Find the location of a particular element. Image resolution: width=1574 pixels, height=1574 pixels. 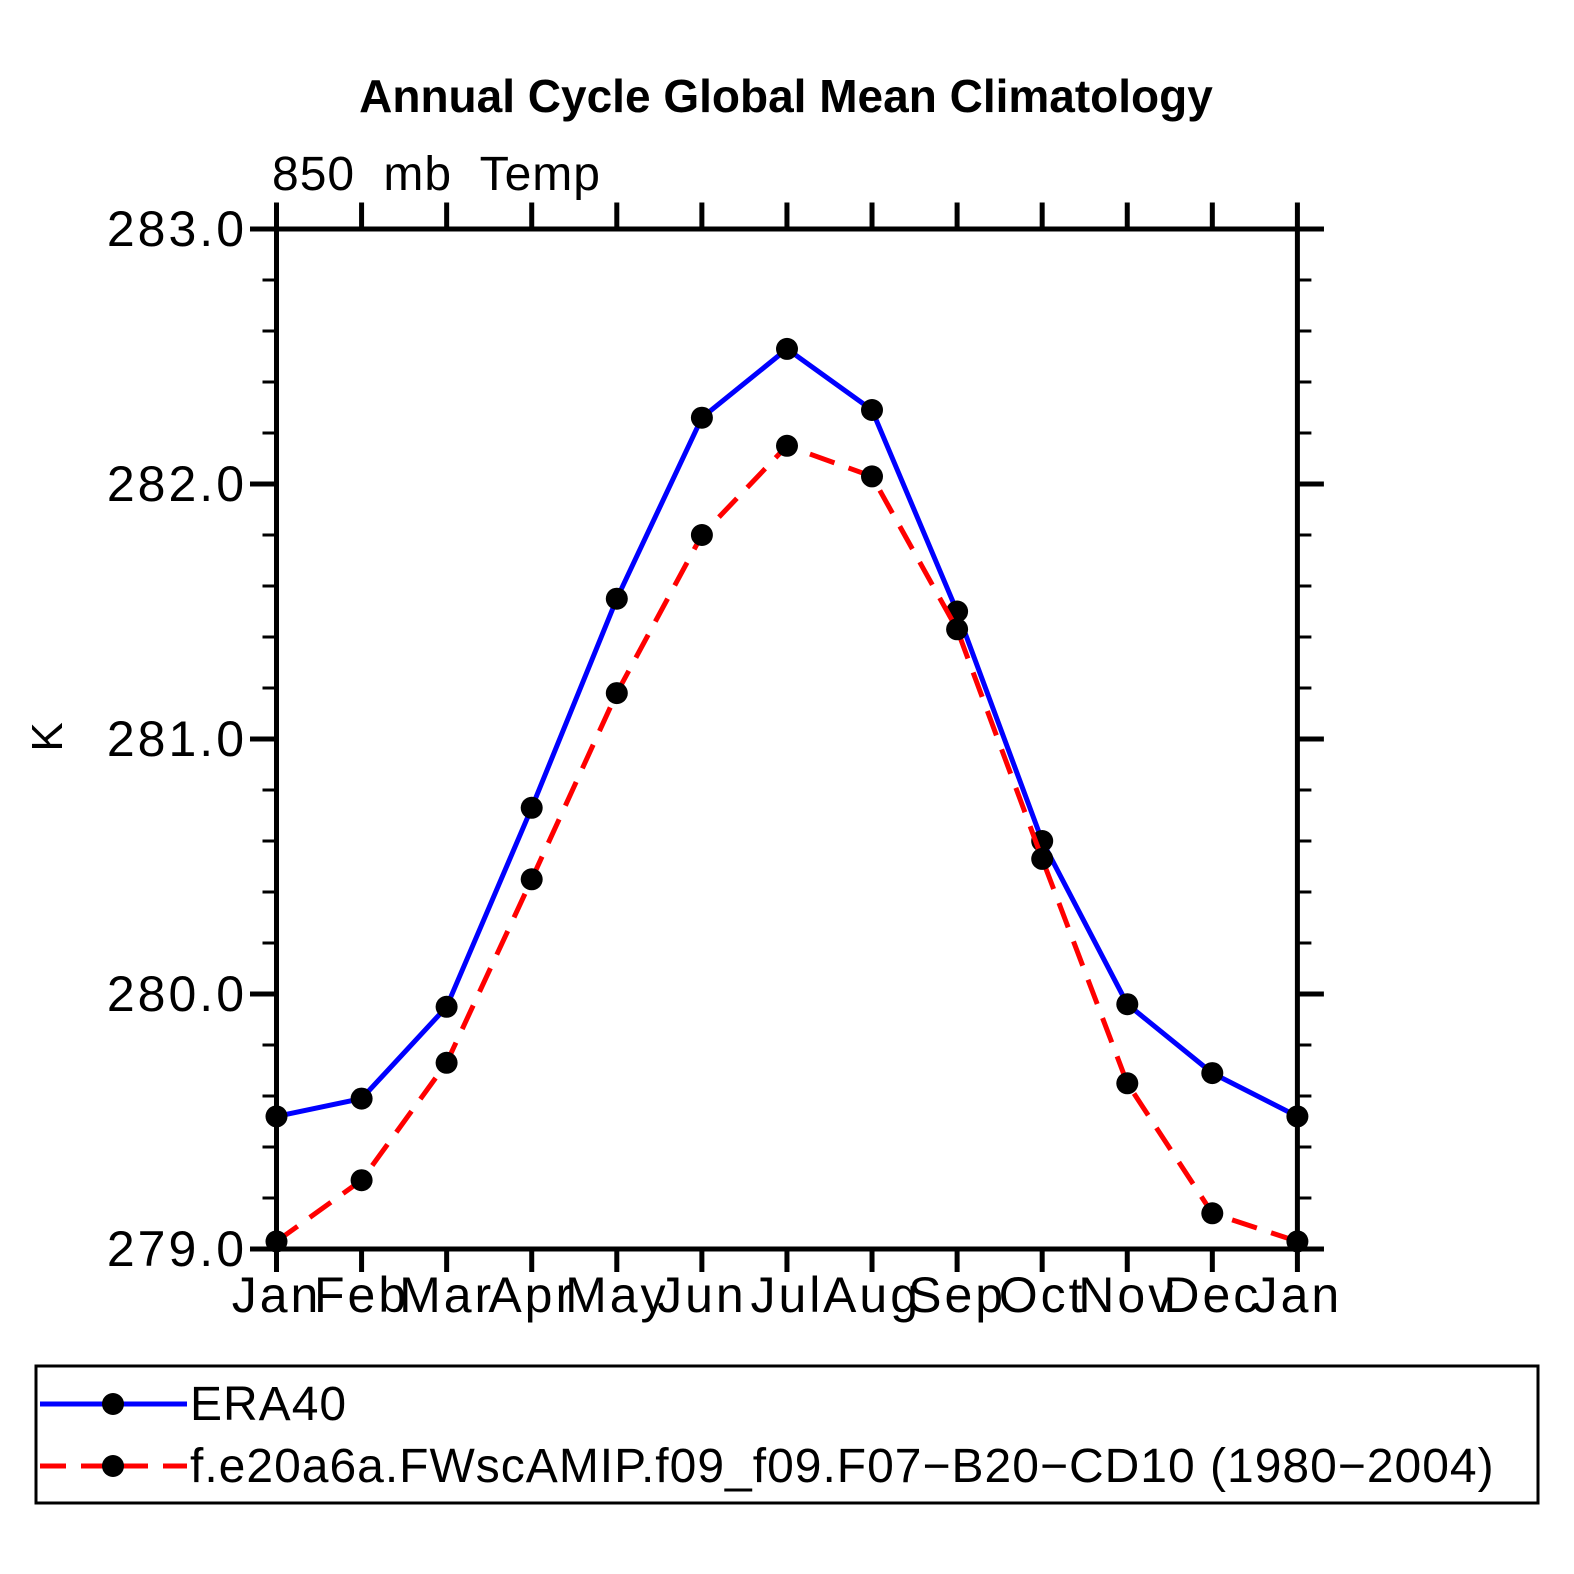

x-tick-label: Dec is located at coordinates (1212, 1295).